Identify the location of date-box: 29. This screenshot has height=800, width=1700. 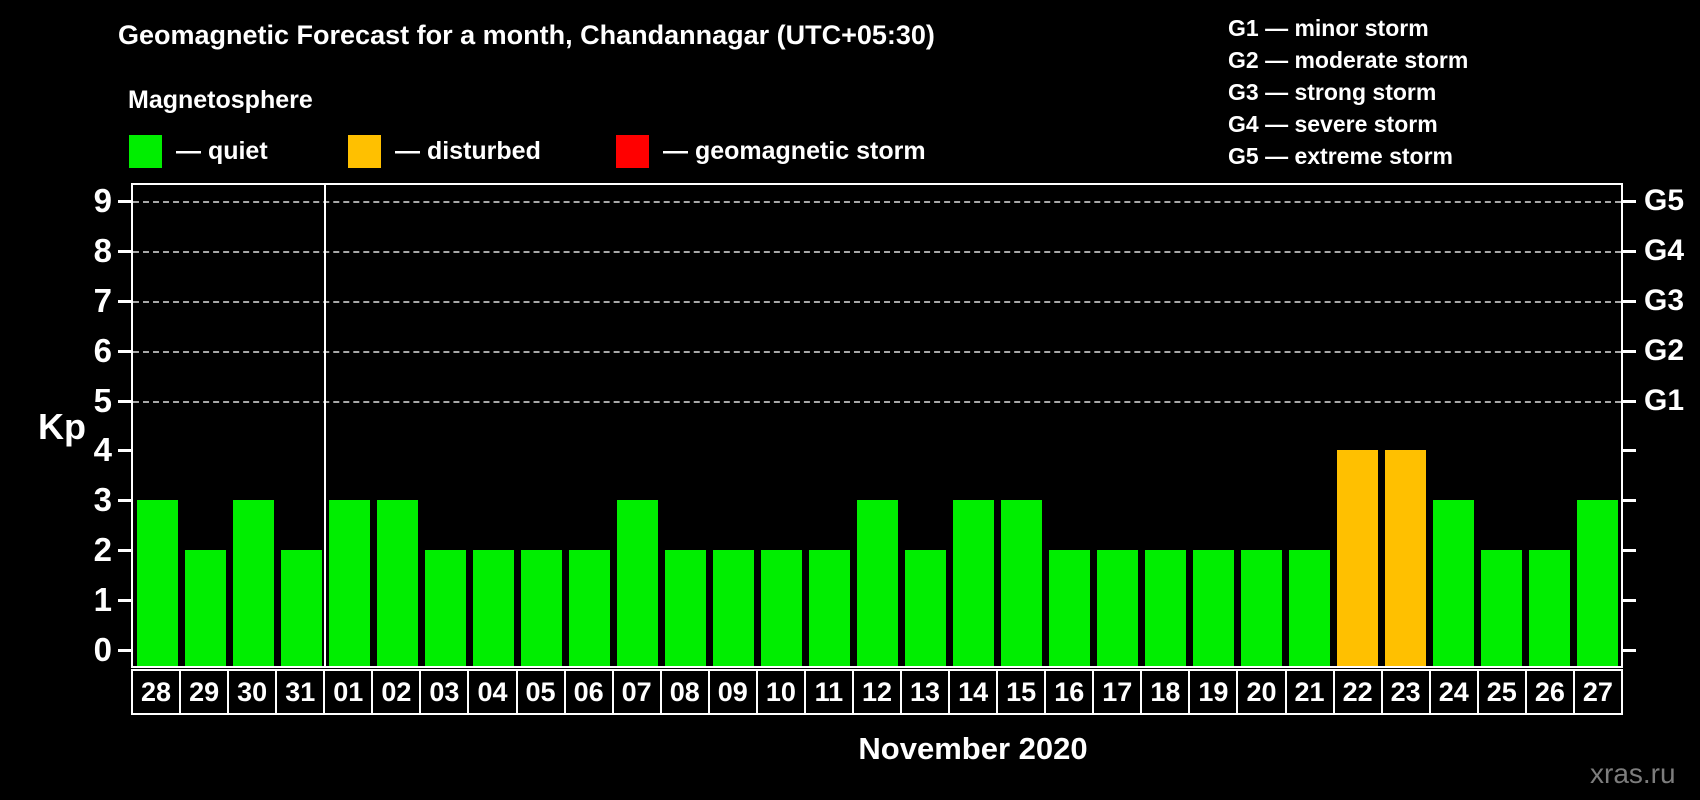
(204, 692).